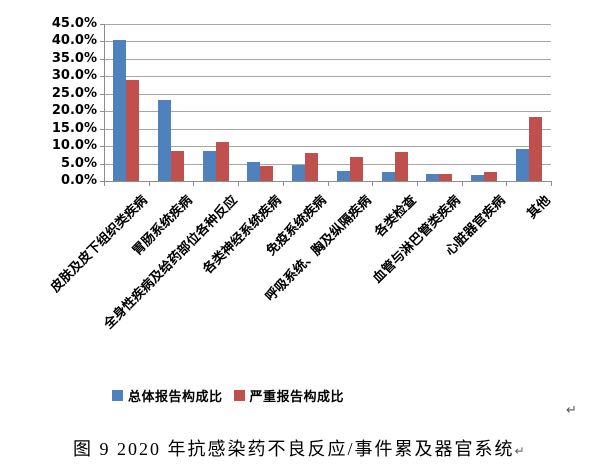  What do you see at coordinates (327, 94) in the screenshot?
I see `gridline-25pct` at bounding box center [327, 94].